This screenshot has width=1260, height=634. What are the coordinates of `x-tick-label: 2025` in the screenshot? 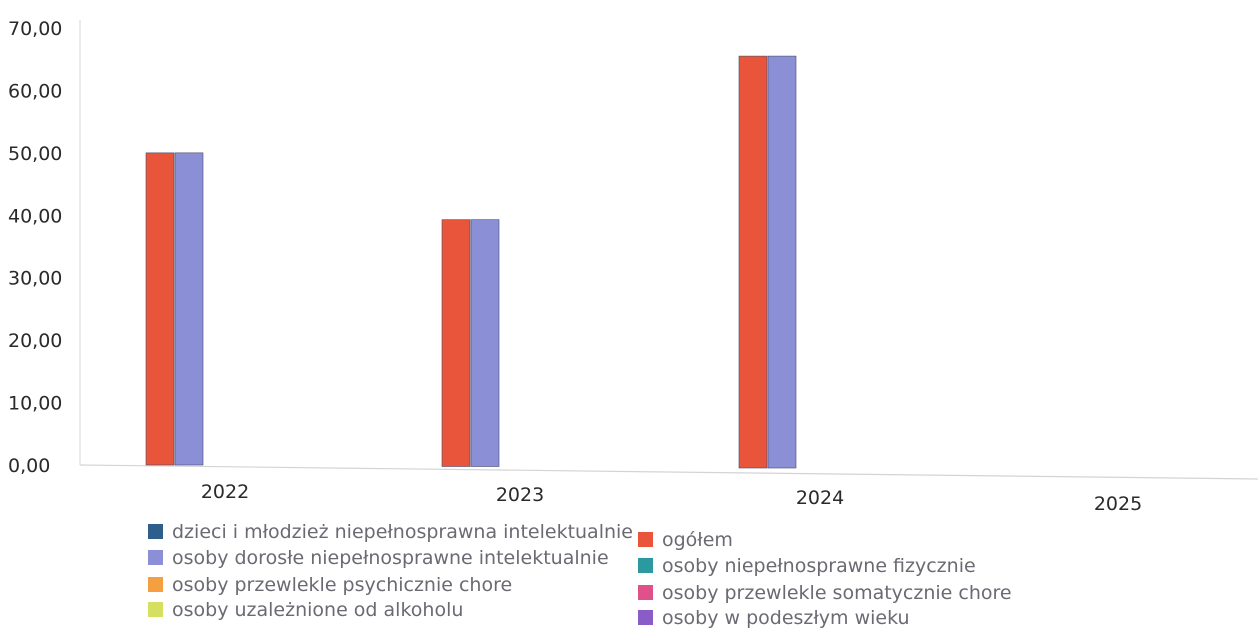 It's located at (1118, 504).